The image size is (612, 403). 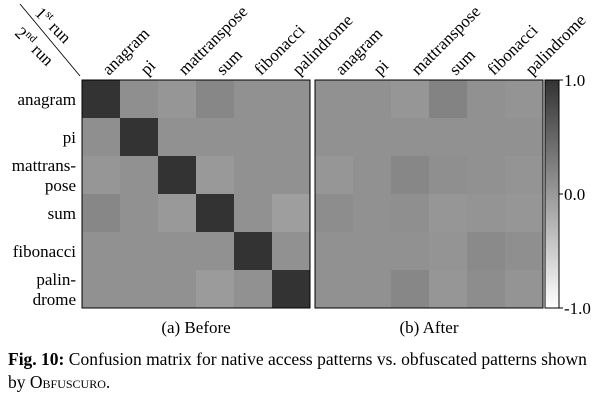 I want to click on colorbar-tick-label: 1.0, so click(x=574, y=80).